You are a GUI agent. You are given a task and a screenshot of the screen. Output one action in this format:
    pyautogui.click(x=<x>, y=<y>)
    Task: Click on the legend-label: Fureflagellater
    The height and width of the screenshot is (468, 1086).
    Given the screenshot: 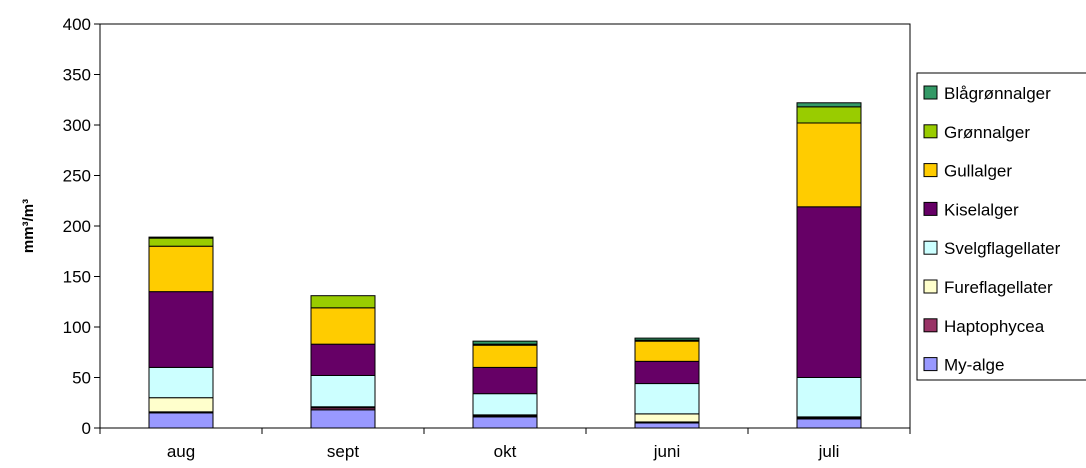 What is the action you would take?
    pyautogui.click(x=998, y=287)
    